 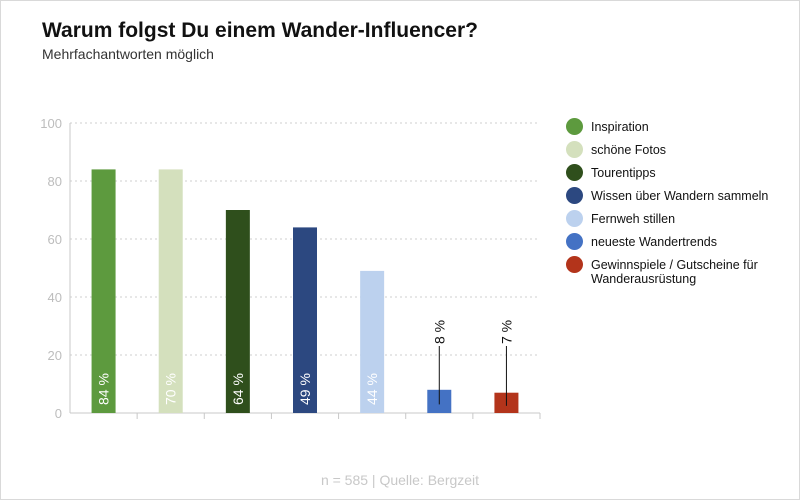 What do you see at coordinates (55, 355) in the screenshot?
I see `y-tick-label: 20` at bounding box center [55, 355].